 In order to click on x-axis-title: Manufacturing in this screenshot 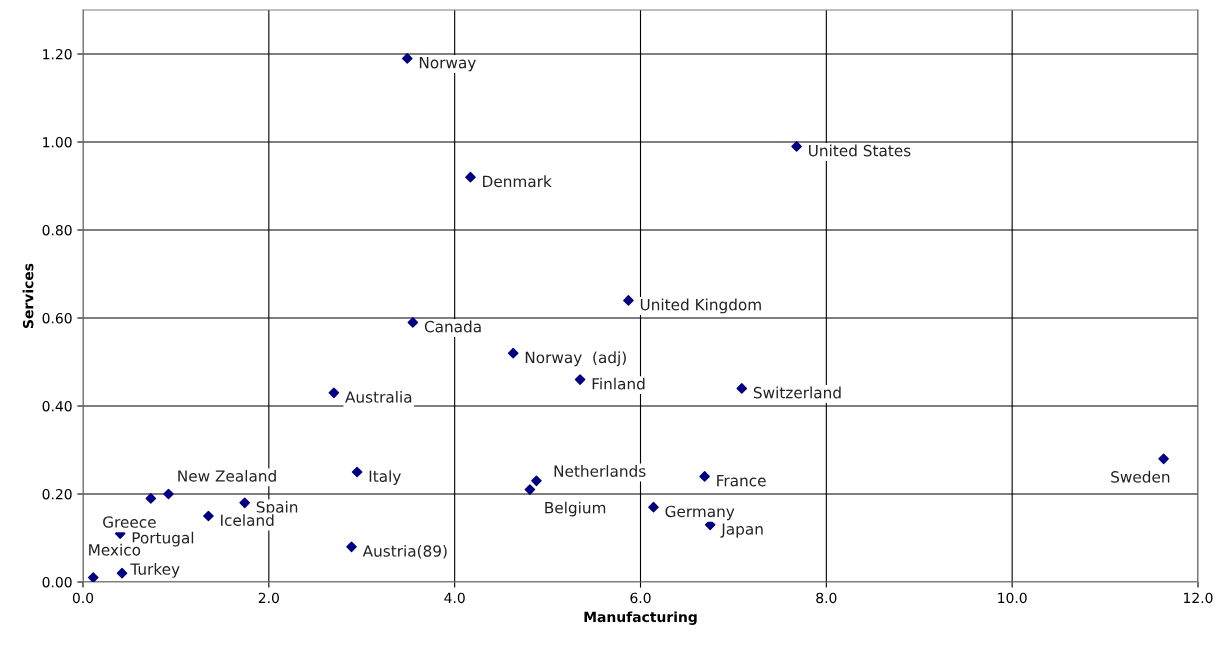, I will do `click(640, 618)`.